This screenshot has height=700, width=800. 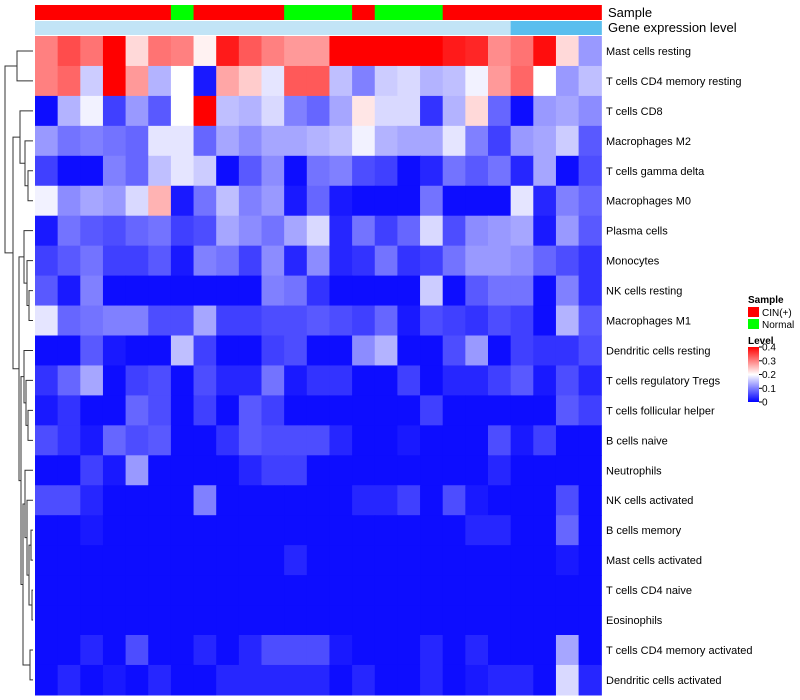 I want to click on legend-label-cin: CIN(+), so click(x=777, y=313).